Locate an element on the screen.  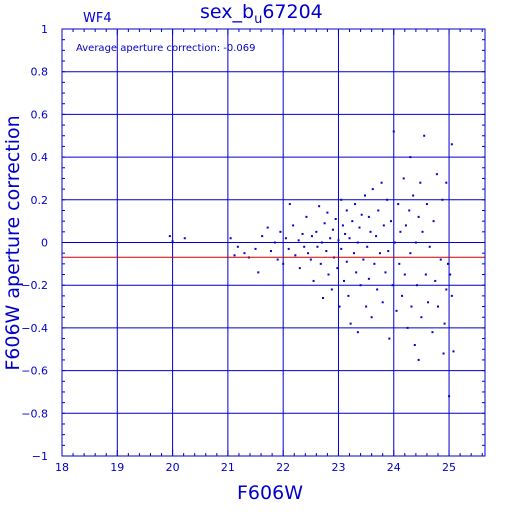
y-tick-label: 0.2 is located at coordinates (40, 200).